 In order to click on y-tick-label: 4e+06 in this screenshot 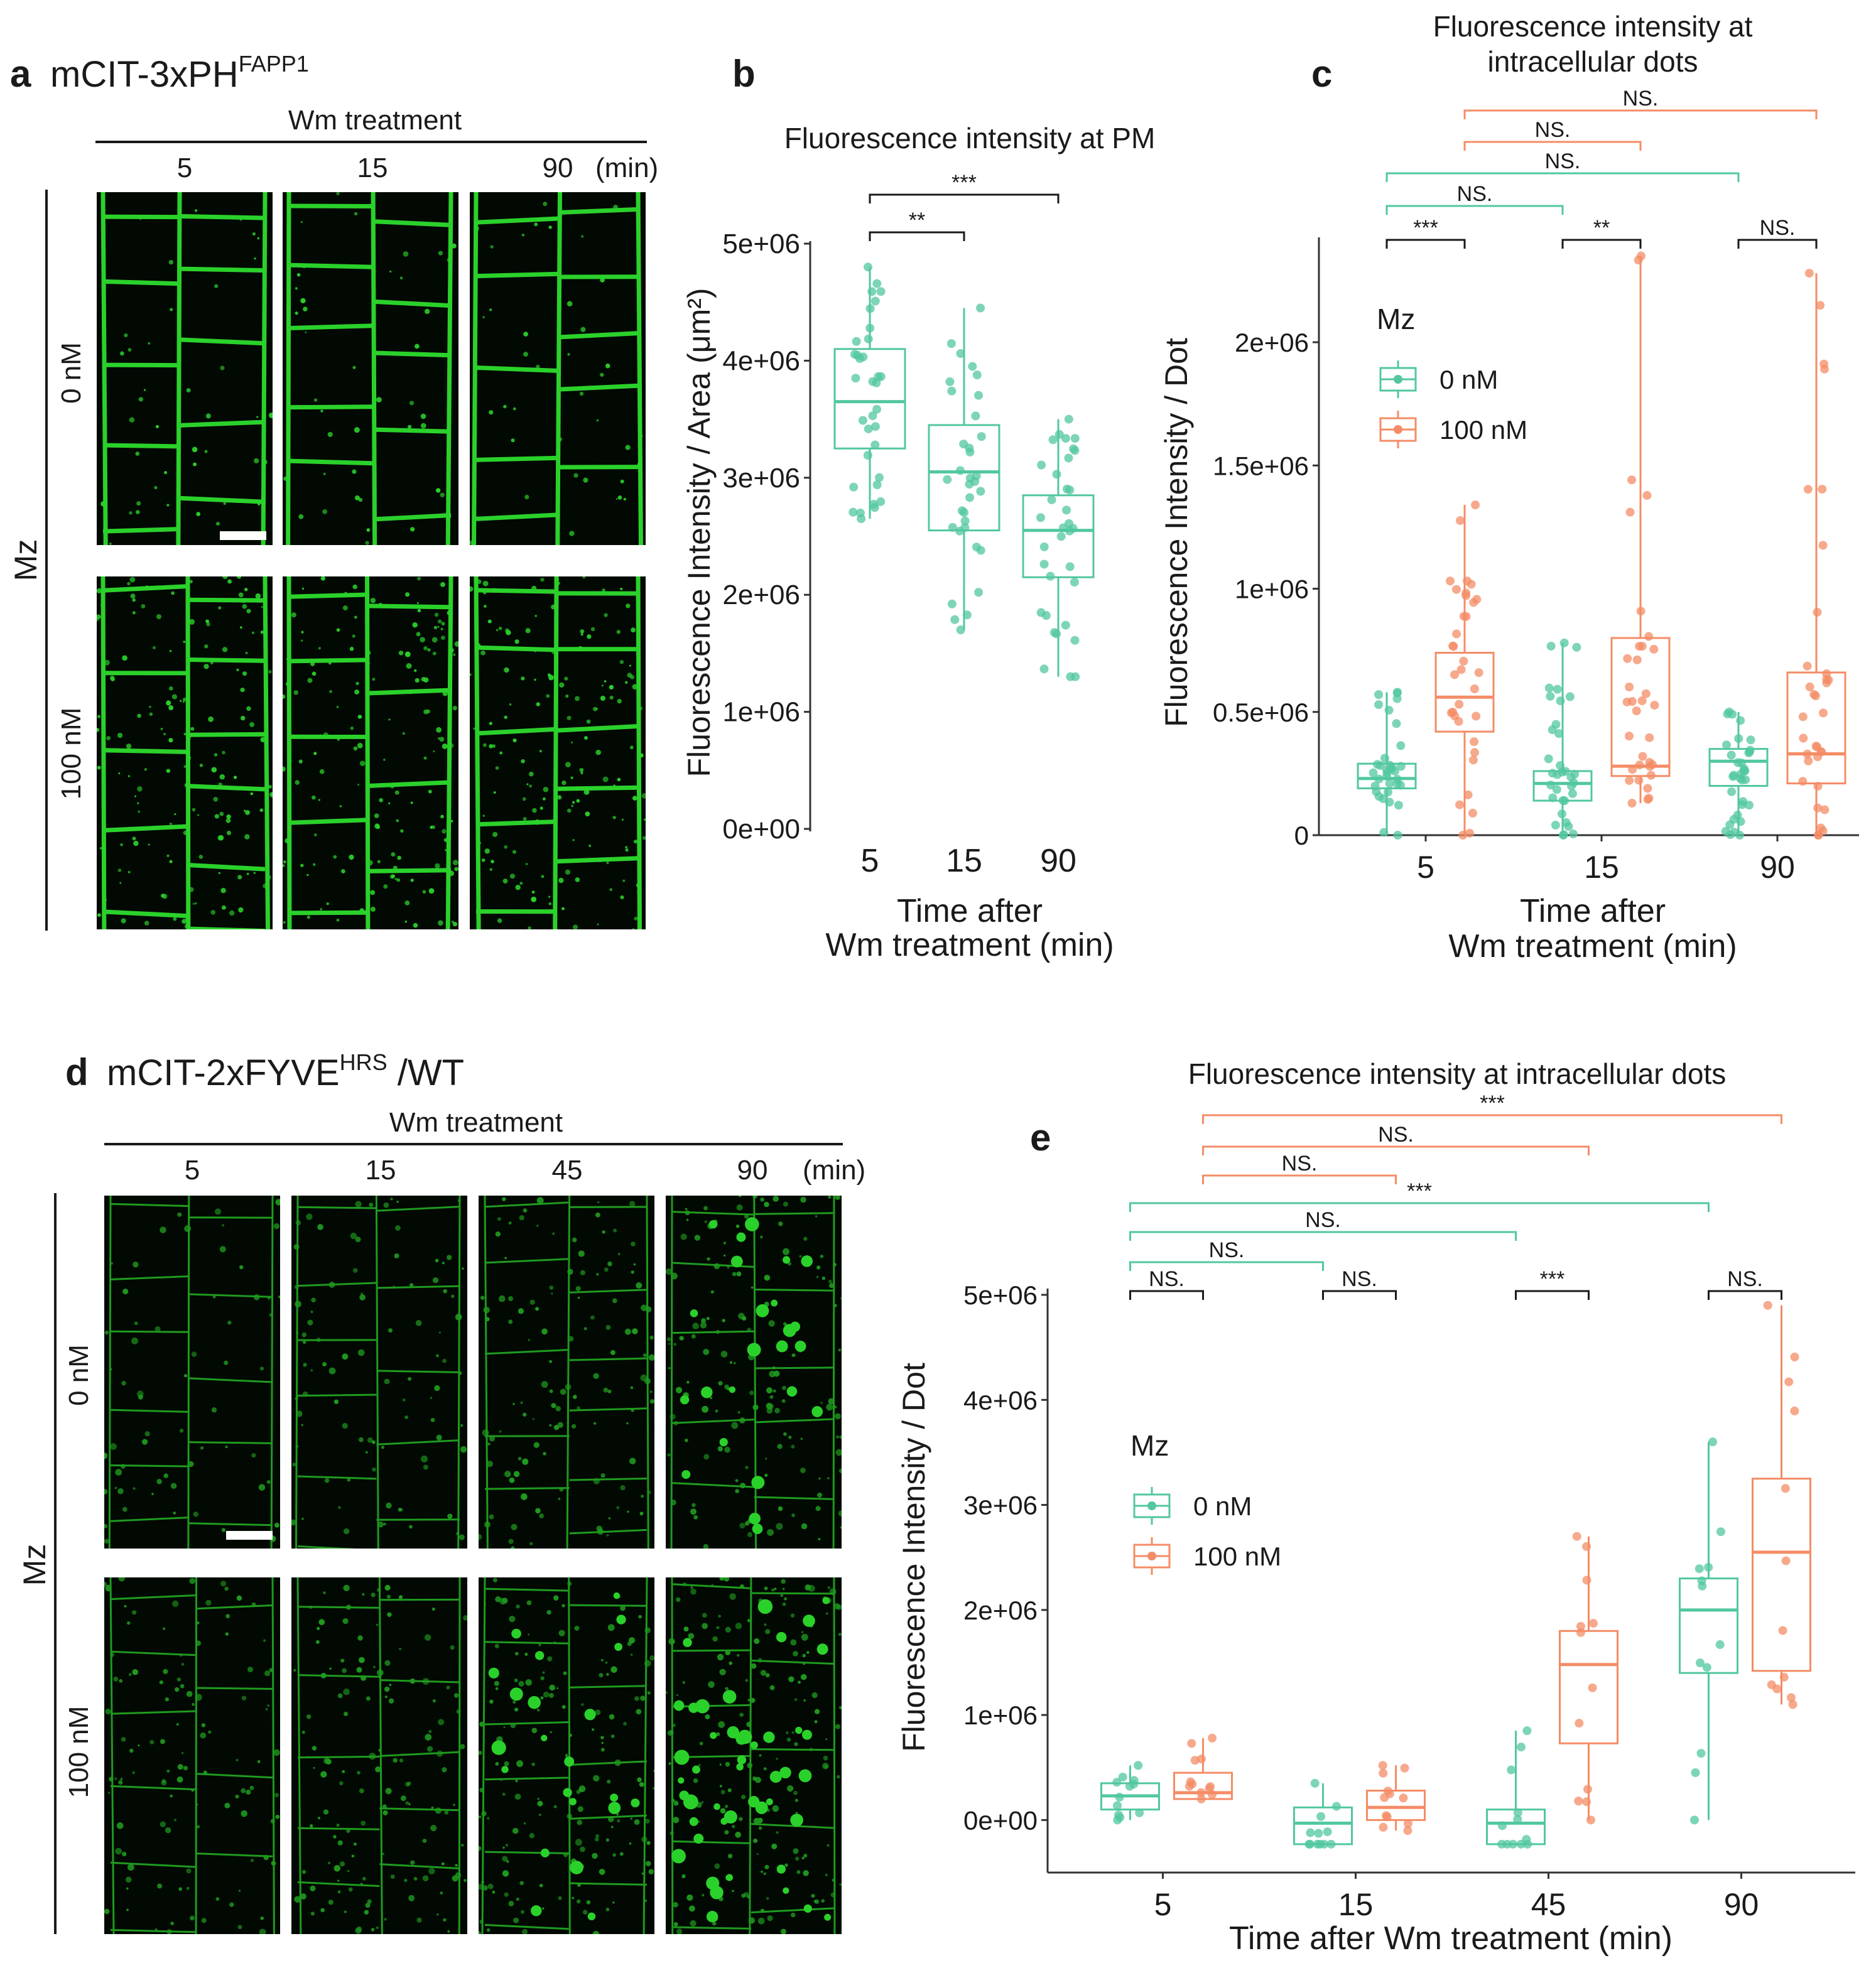, I will do `click(761, 360)`.